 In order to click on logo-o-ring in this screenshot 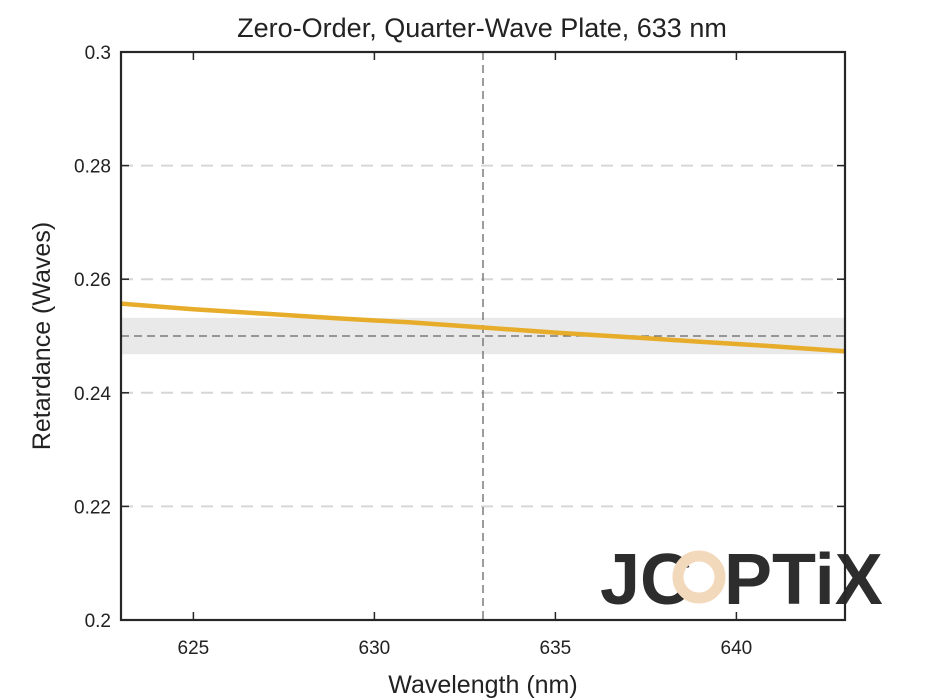, I will do `click(699, 577)`.